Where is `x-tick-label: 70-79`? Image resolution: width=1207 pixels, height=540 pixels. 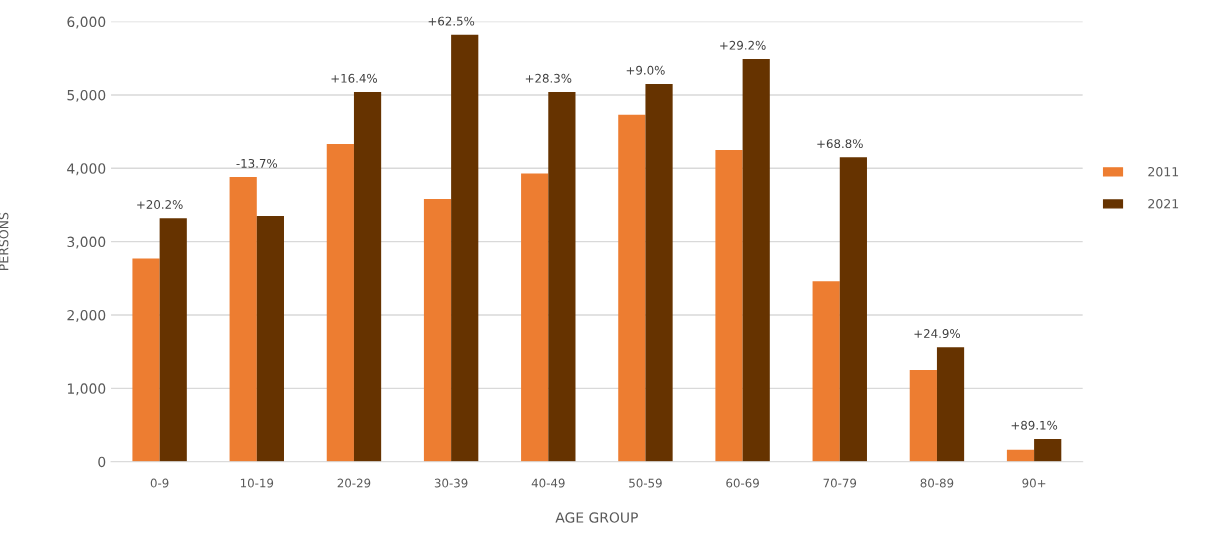
x-tick-label: 70-79 is located at coordinates (840, 483).